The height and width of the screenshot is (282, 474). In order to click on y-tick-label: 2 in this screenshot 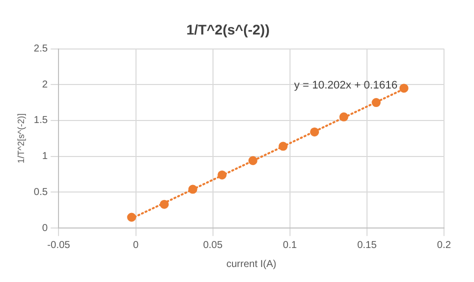, I will do `click(45, 84)`.